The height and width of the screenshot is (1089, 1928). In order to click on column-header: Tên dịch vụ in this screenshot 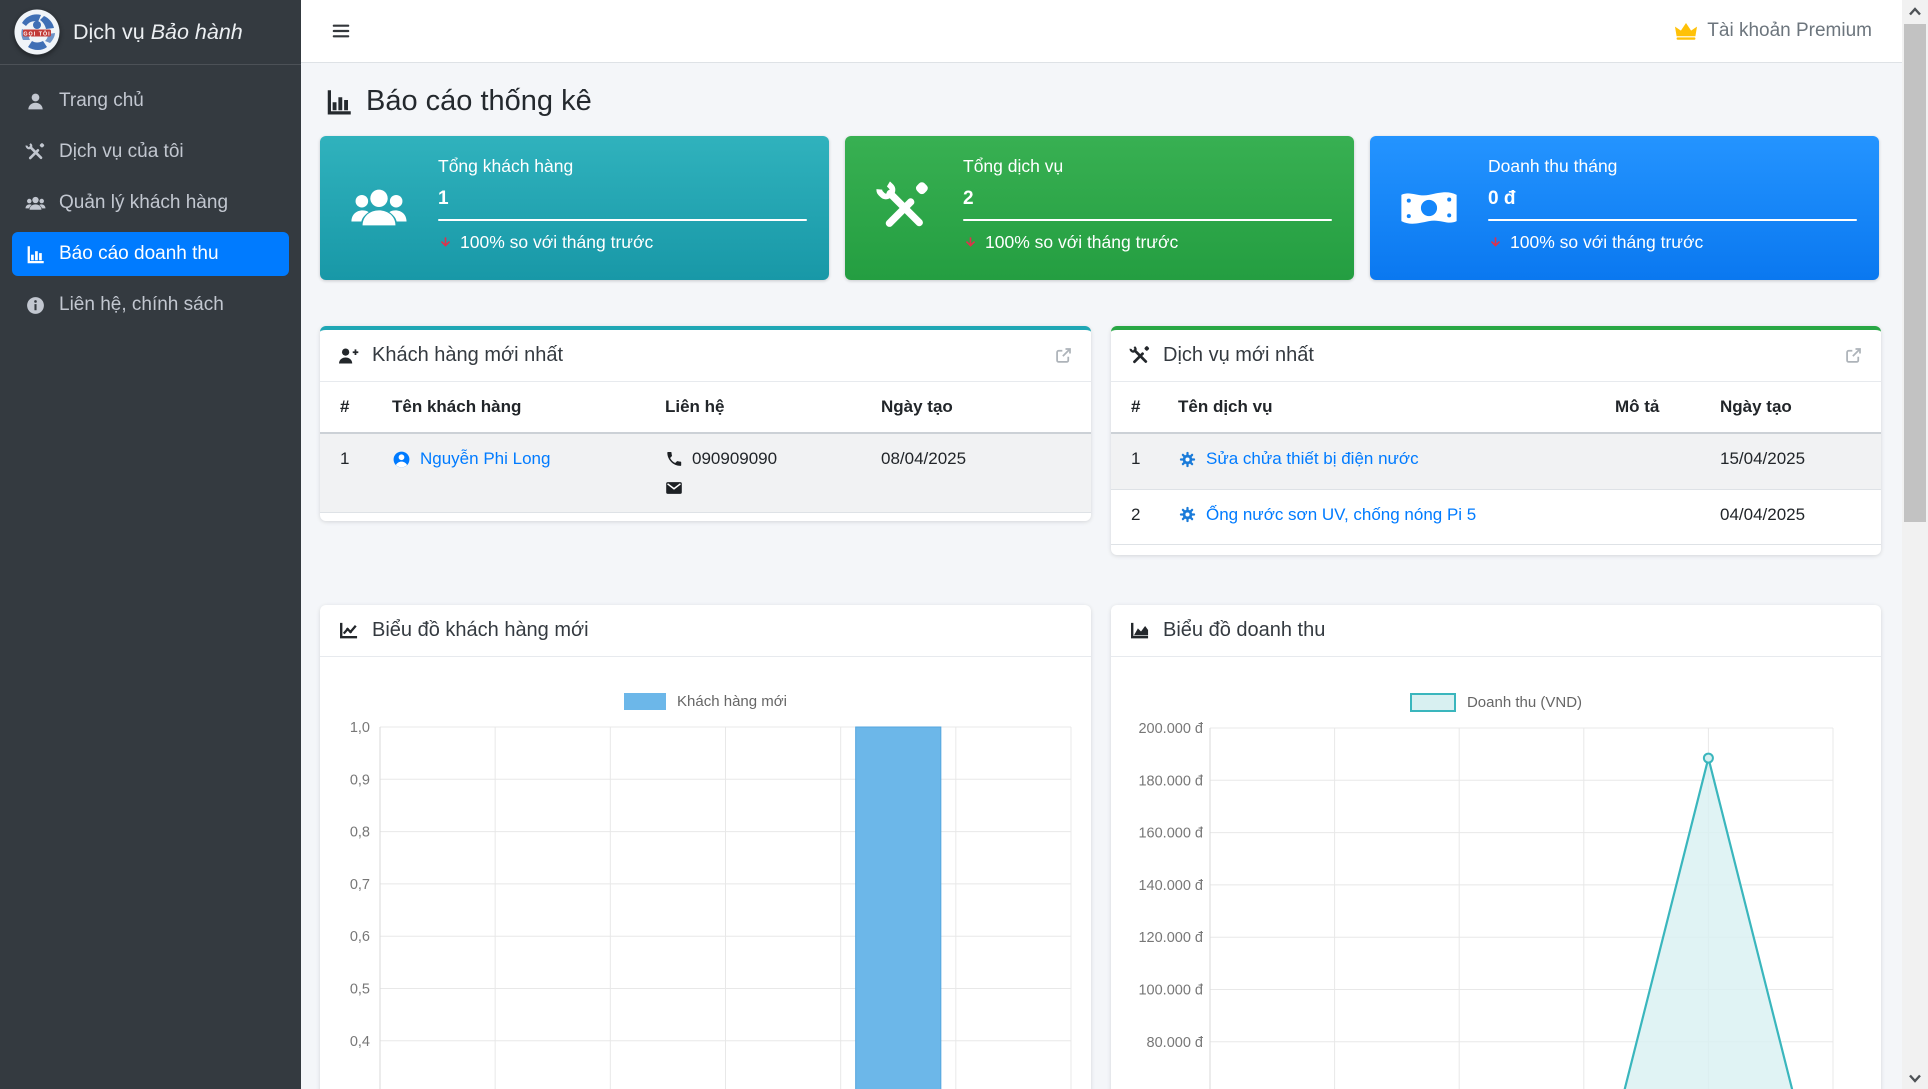, I will do `click(1384, 408)`.